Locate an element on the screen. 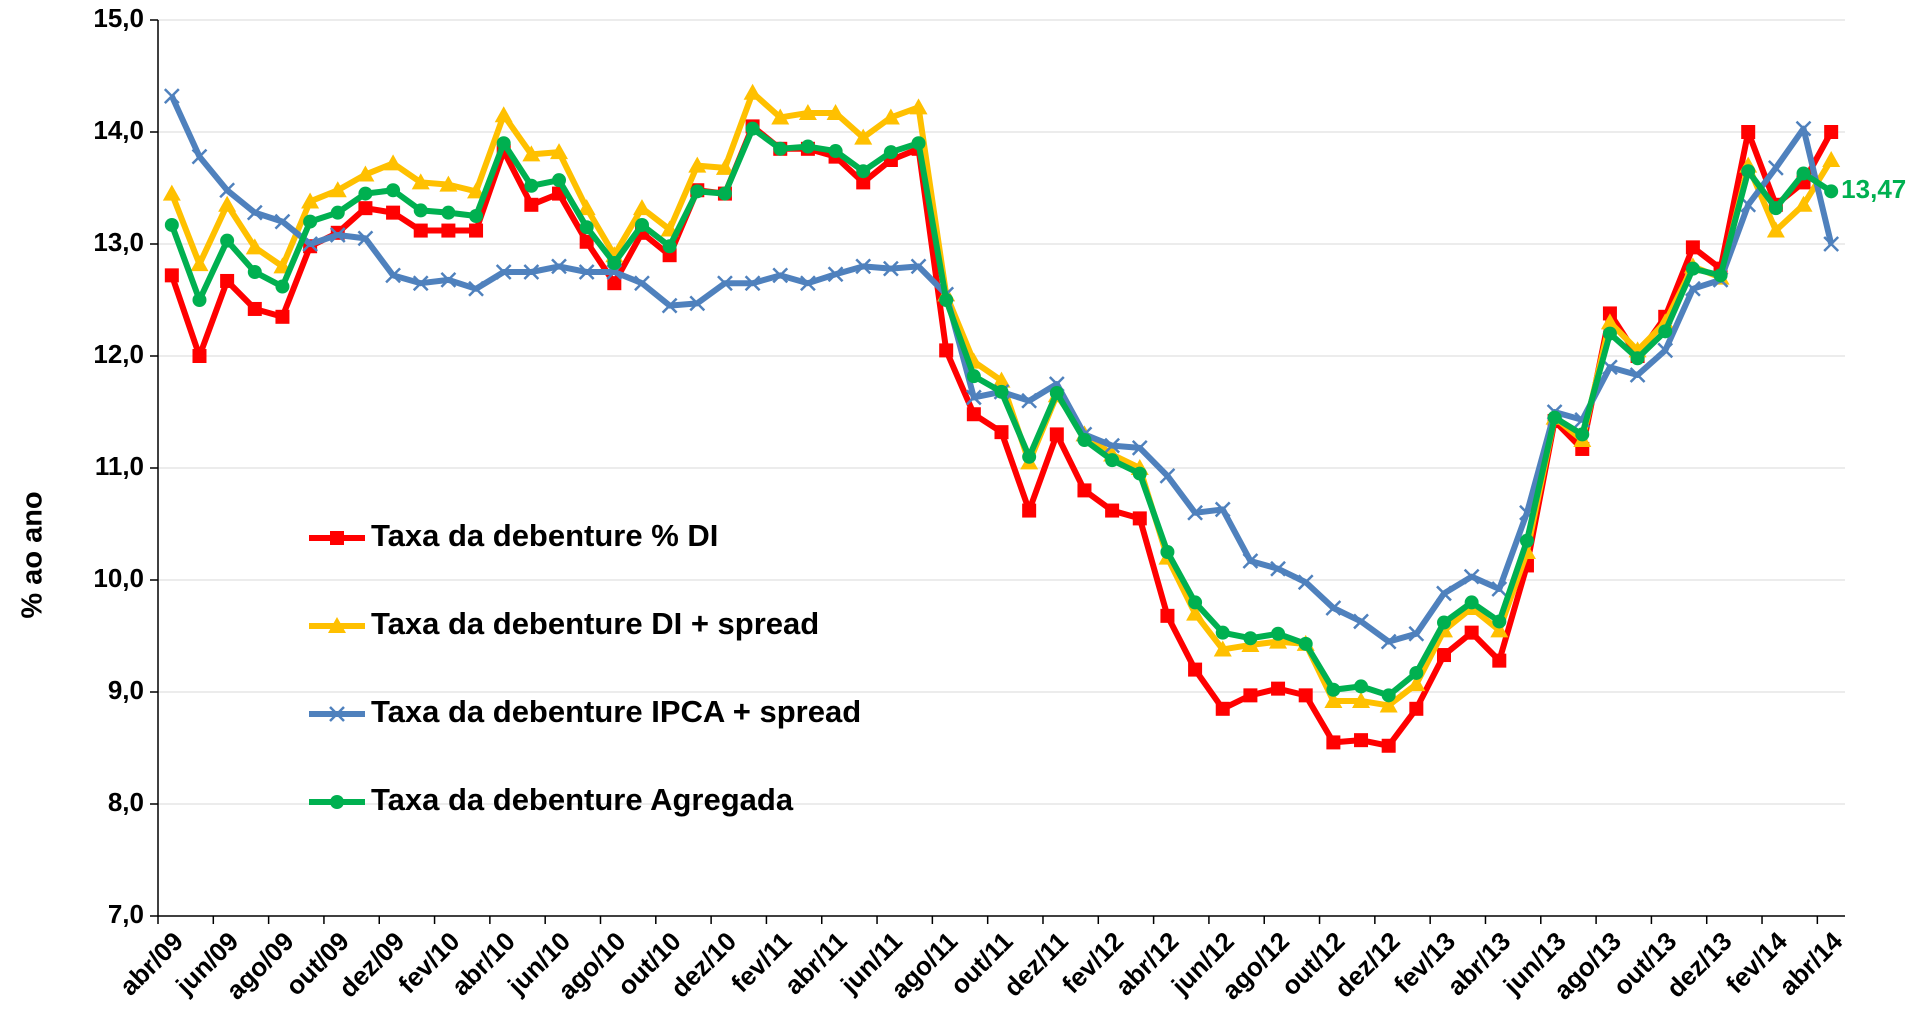  y-tick-label: 9,0 is located at coordinates (126, 690).